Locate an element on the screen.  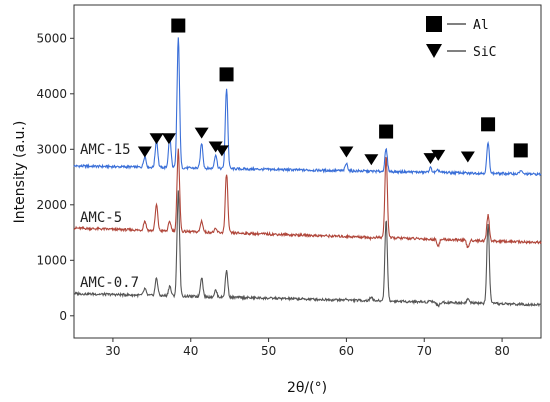
x-tick-label: 70 is located at coordinates (424, 351).